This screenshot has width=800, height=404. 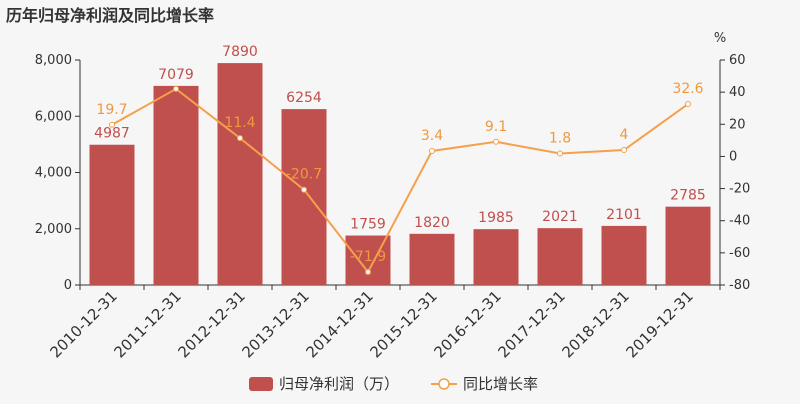 I want to click on x-tick-label: 2019-12-31, so click(x=659, y=324).